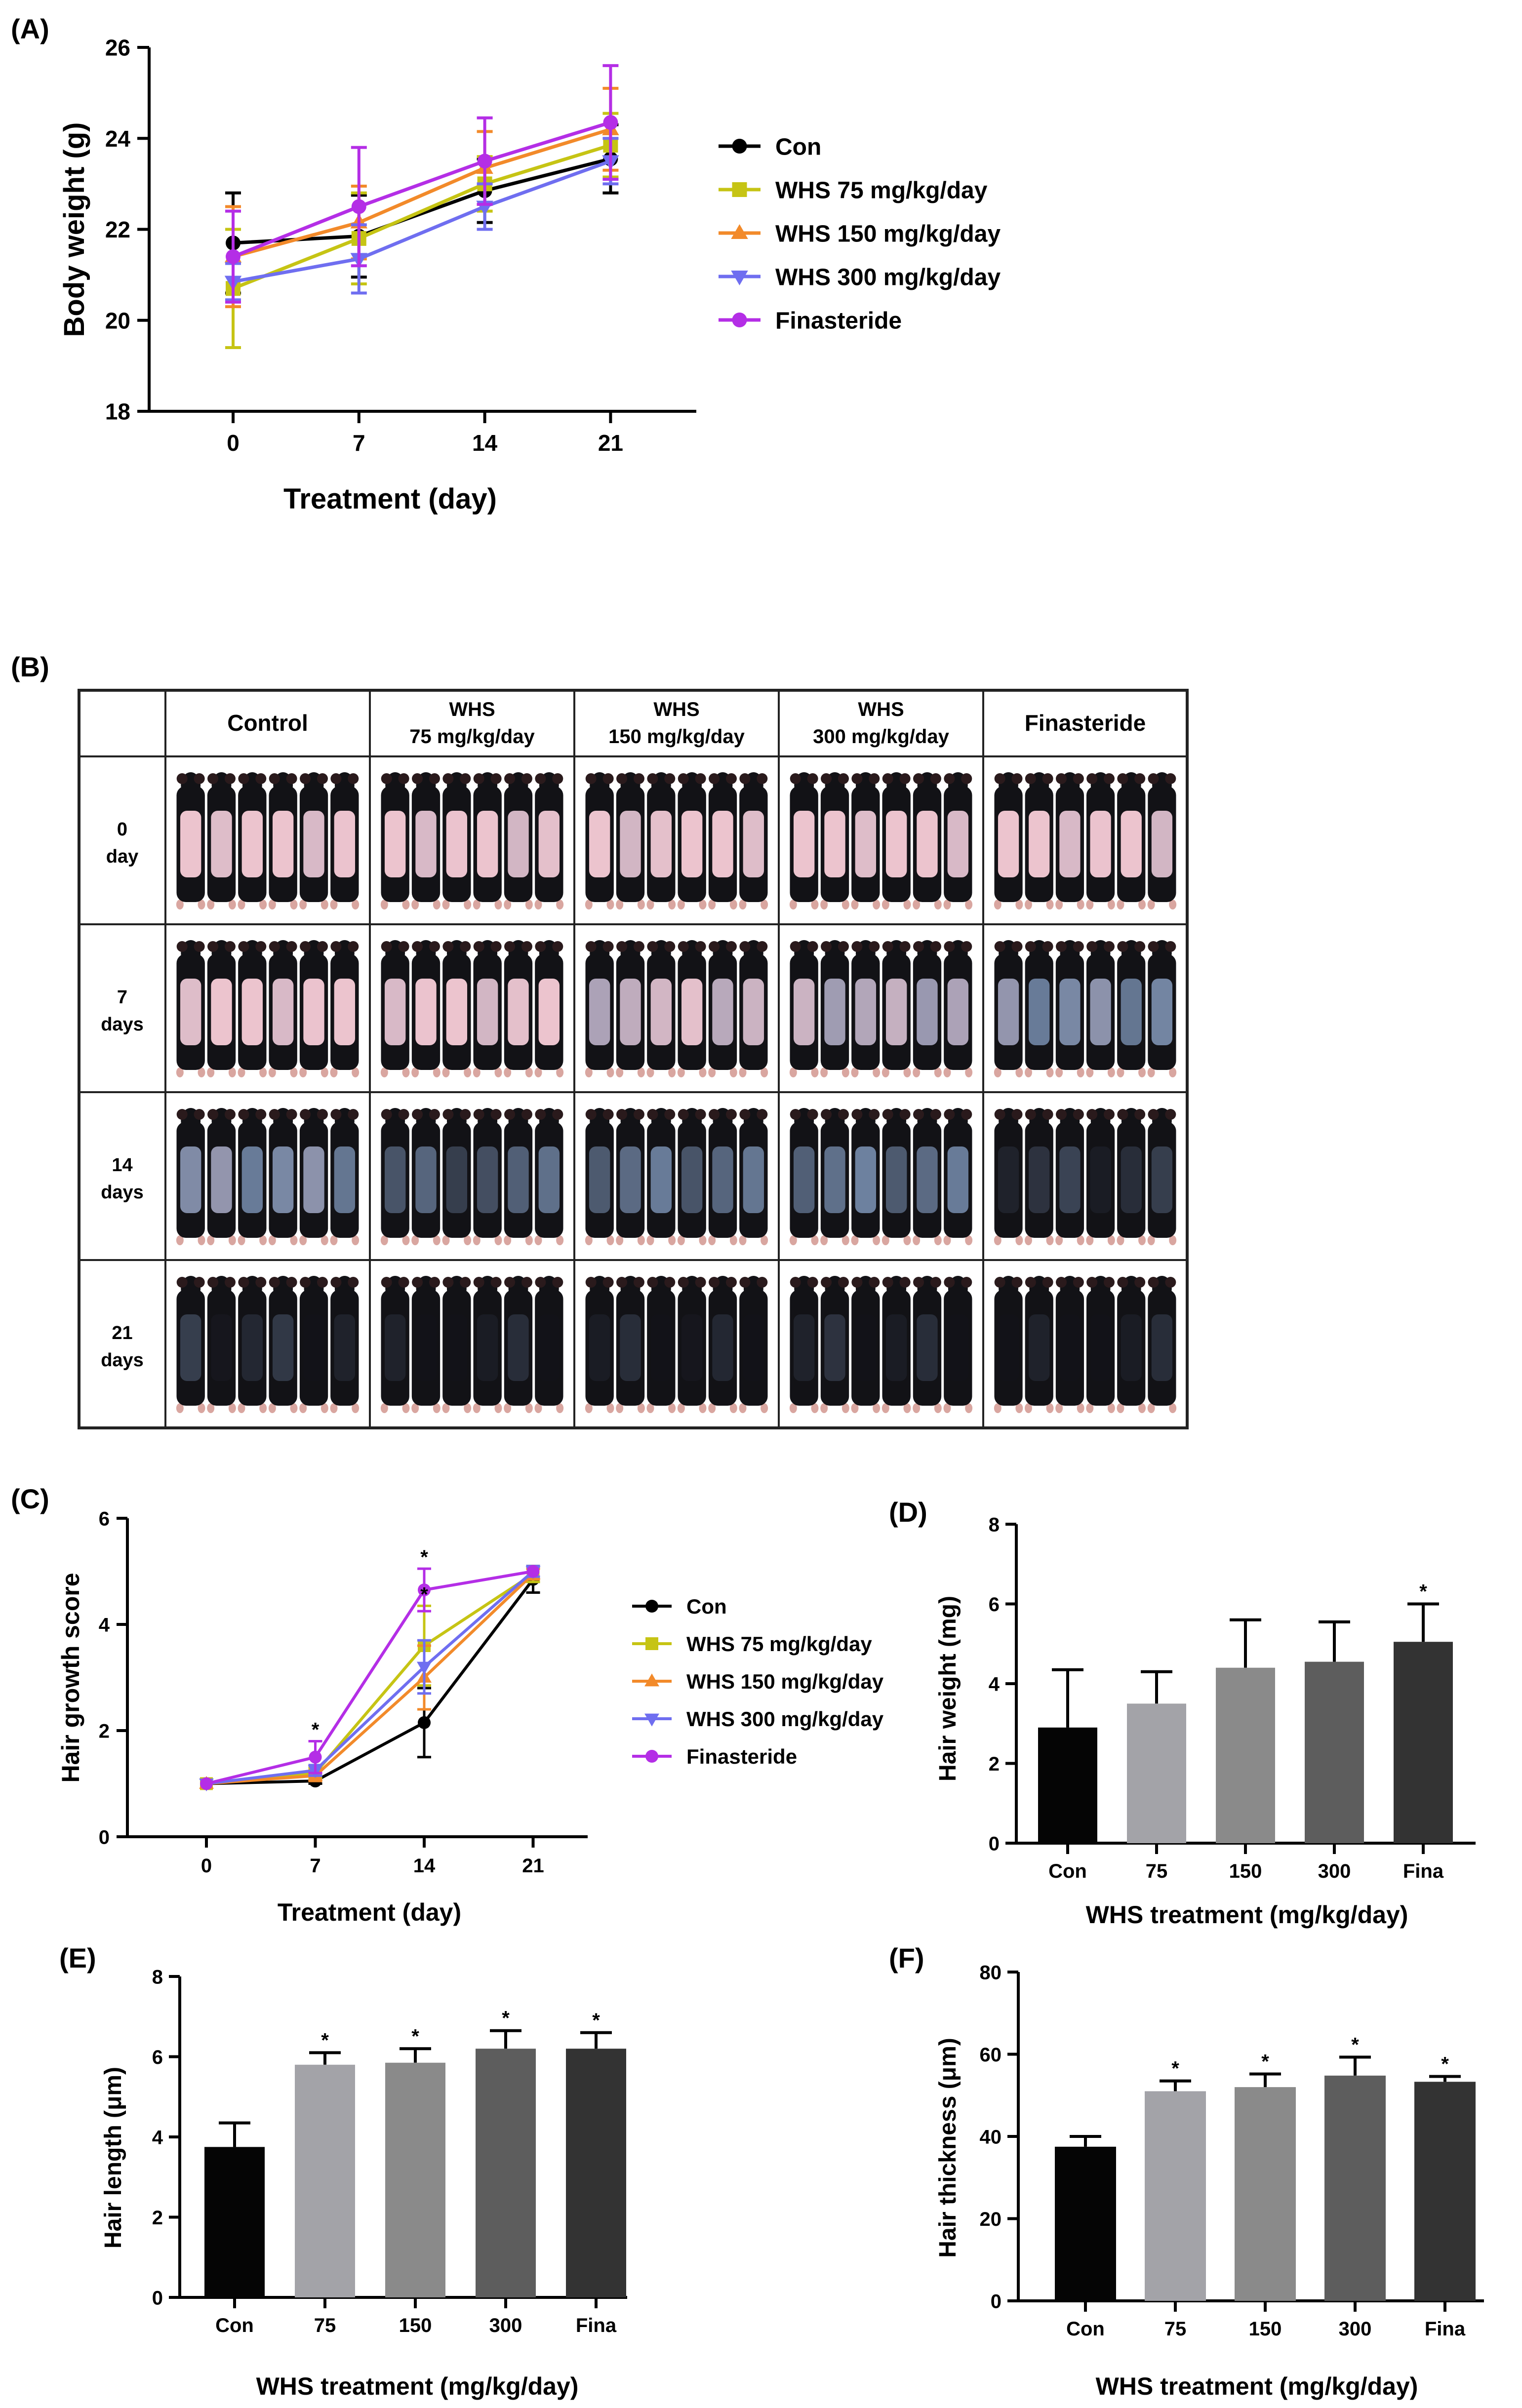 Image resolution: width=1522 pixels, height=2408 pixels. I want to click on c-series-line-whs150, so click(370, 1679).